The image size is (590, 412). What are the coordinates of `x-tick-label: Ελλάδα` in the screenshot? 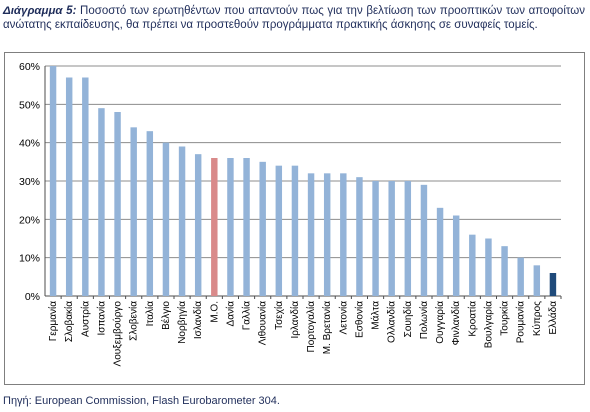 It's located at (553, 318).